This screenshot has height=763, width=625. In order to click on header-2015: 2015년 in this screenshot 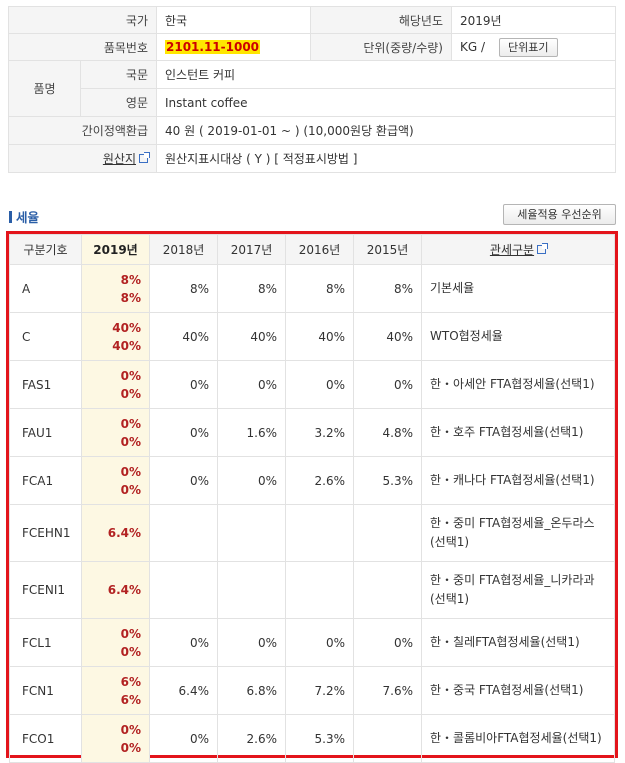, I will do `click(387, 249)`.